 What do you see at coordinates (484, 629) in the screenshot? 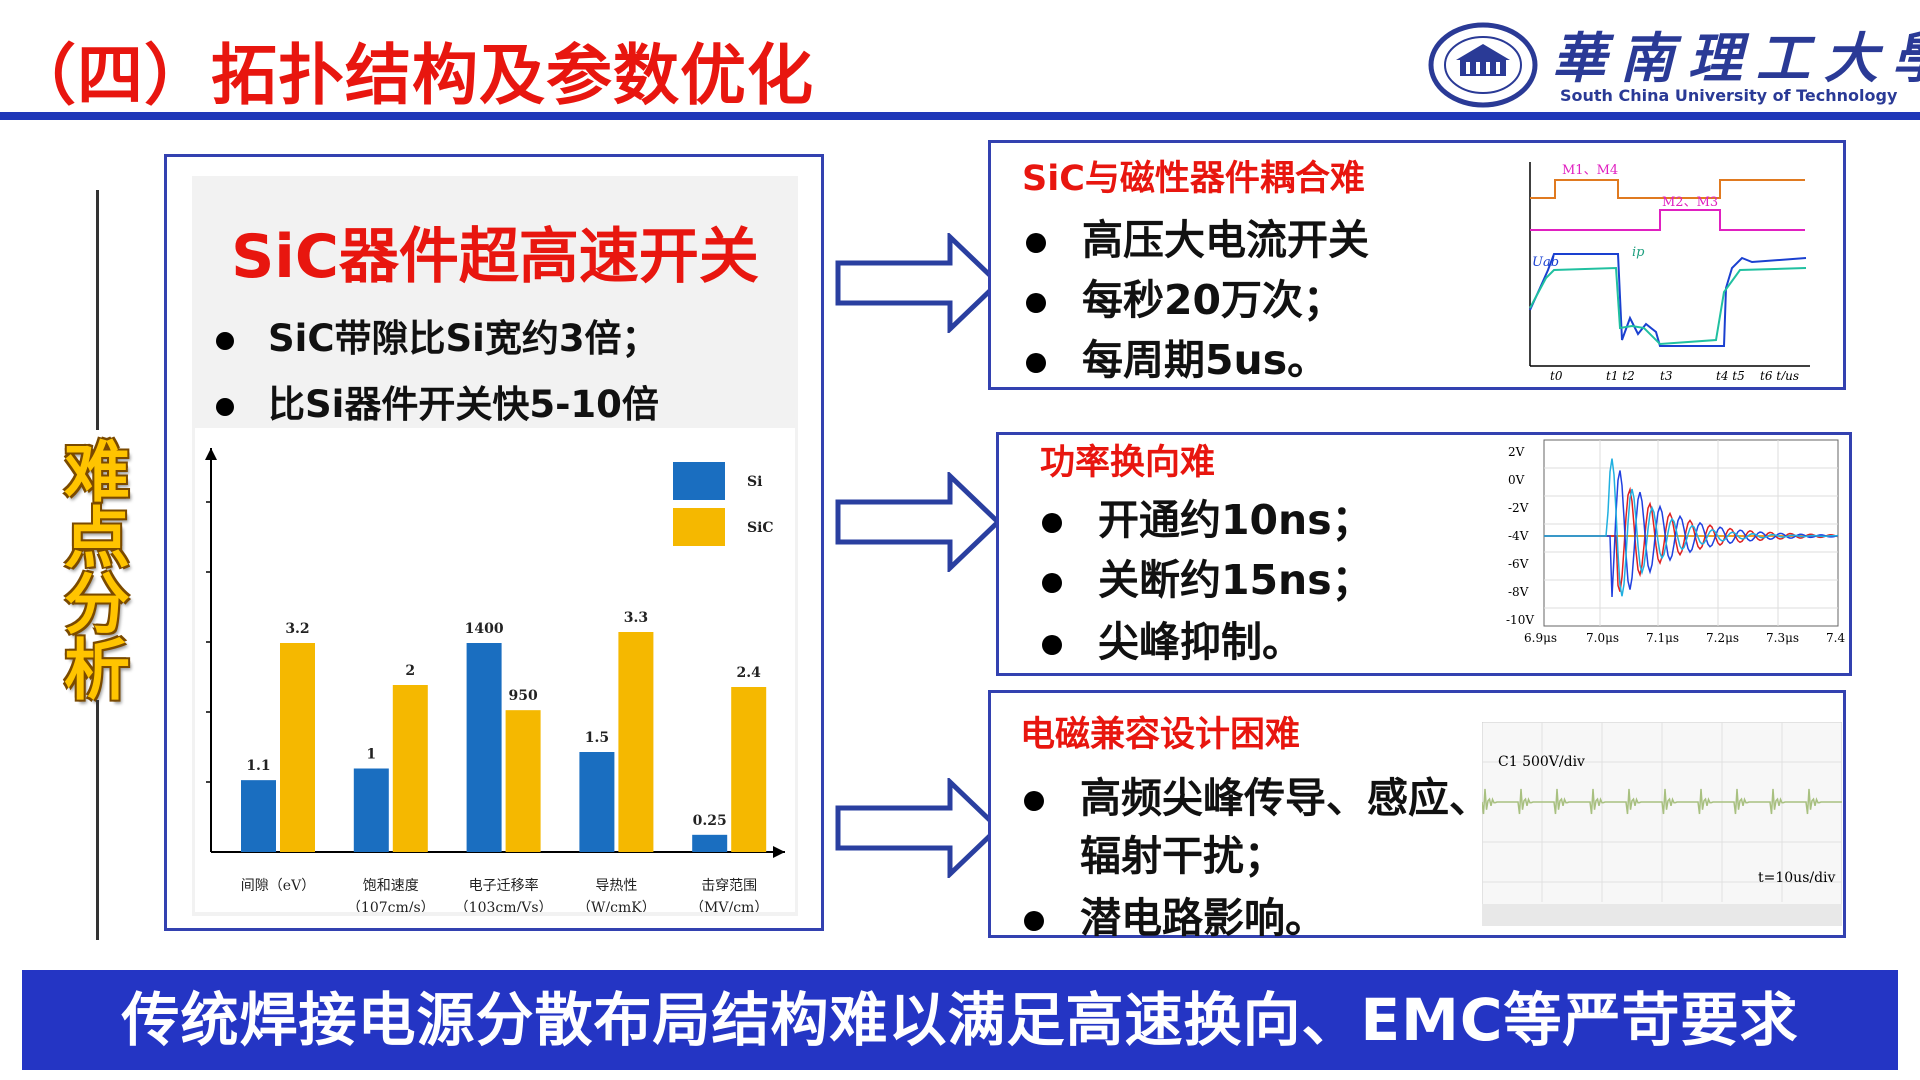
I see `bar-value-label: 1400` at bounding box center [484, 629].